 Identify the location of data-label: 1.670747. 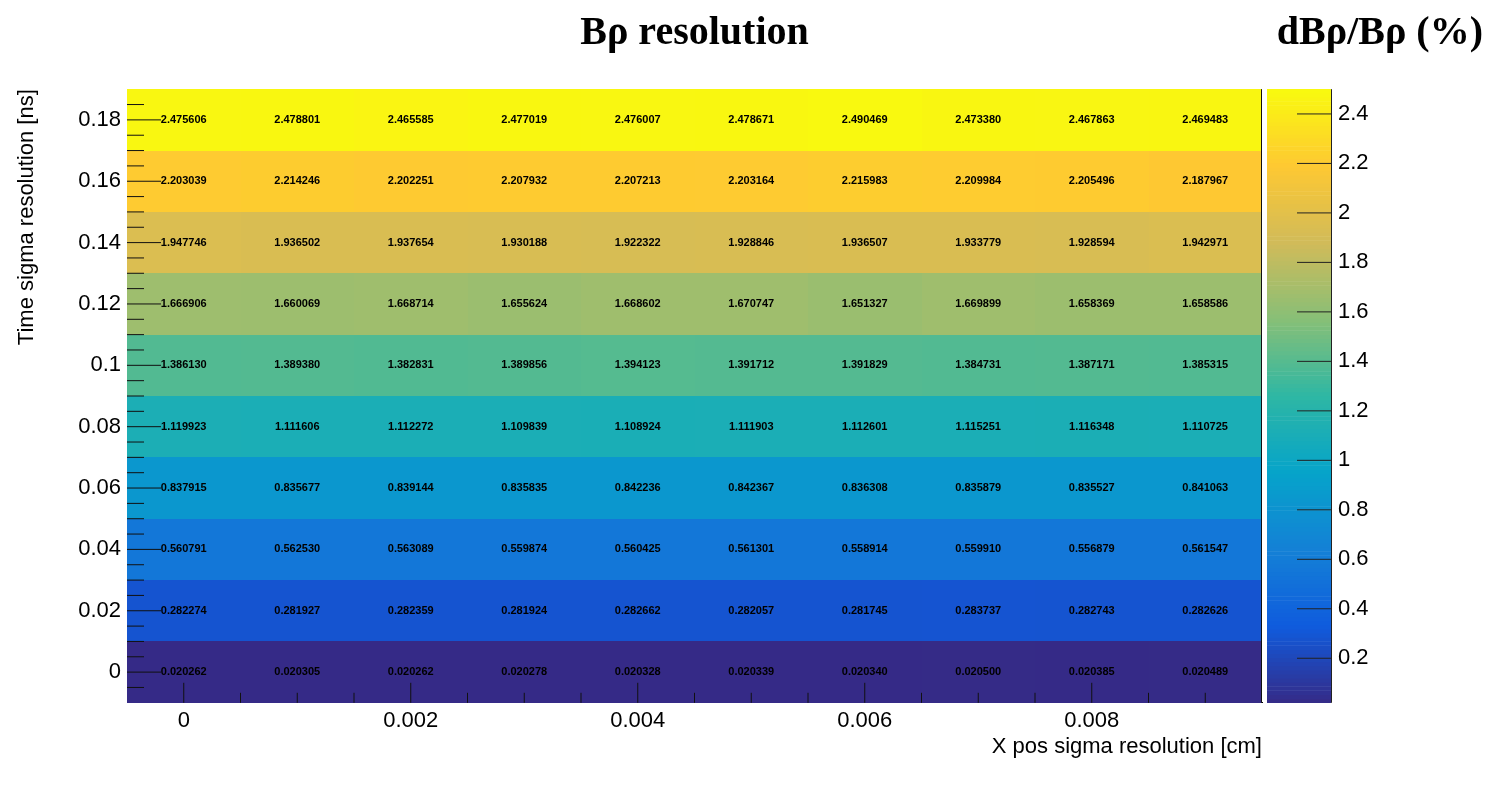
(751, 302).